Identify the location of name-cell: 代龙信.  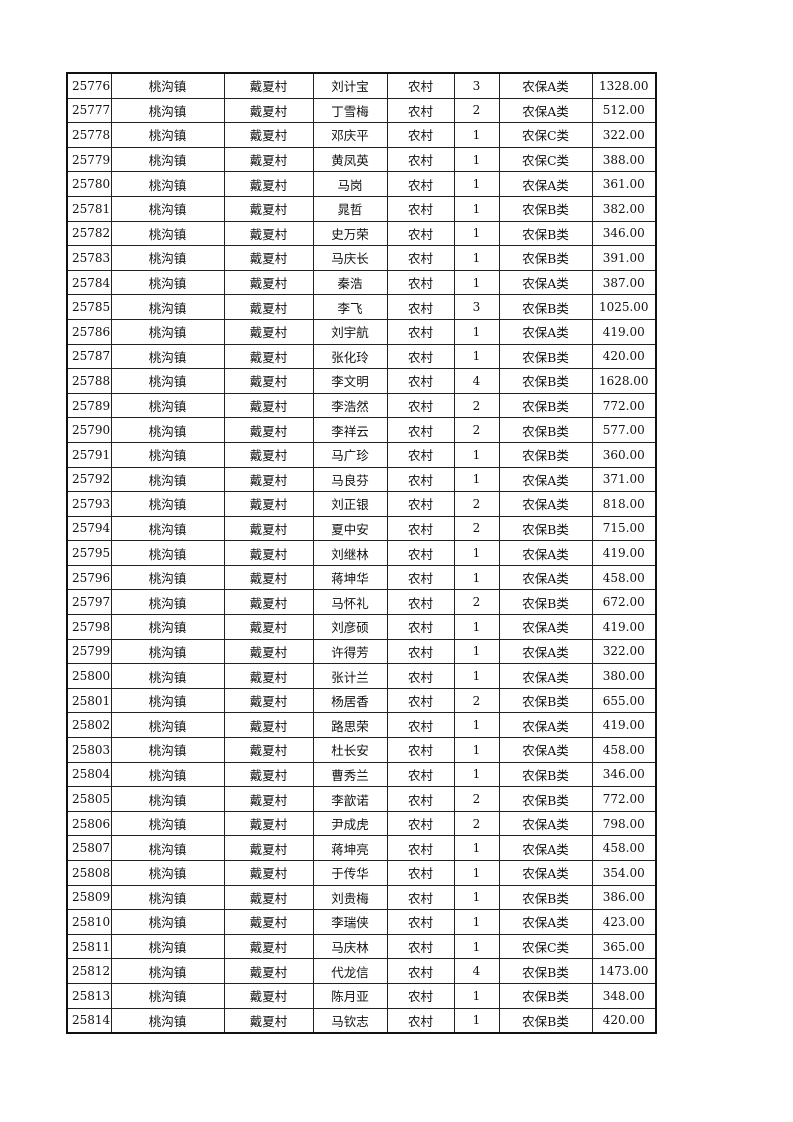
(350, 971).